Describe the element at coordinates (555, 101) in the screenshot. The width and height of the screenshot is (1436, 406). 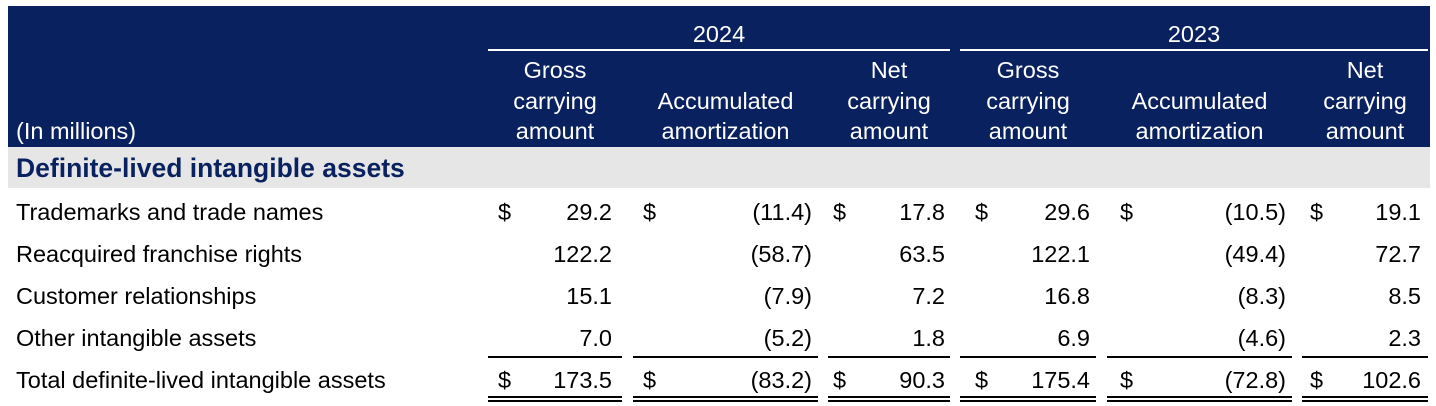
I see `column-header-2024-0-line-1: carrying` at that location.